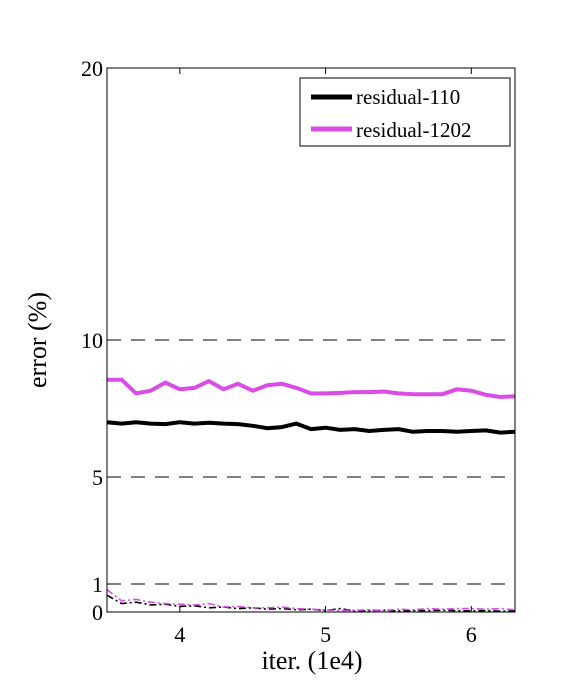 This screenshot has height=682, width=586. I want to click on x-tick-label-5: 5, so click(325, 634).